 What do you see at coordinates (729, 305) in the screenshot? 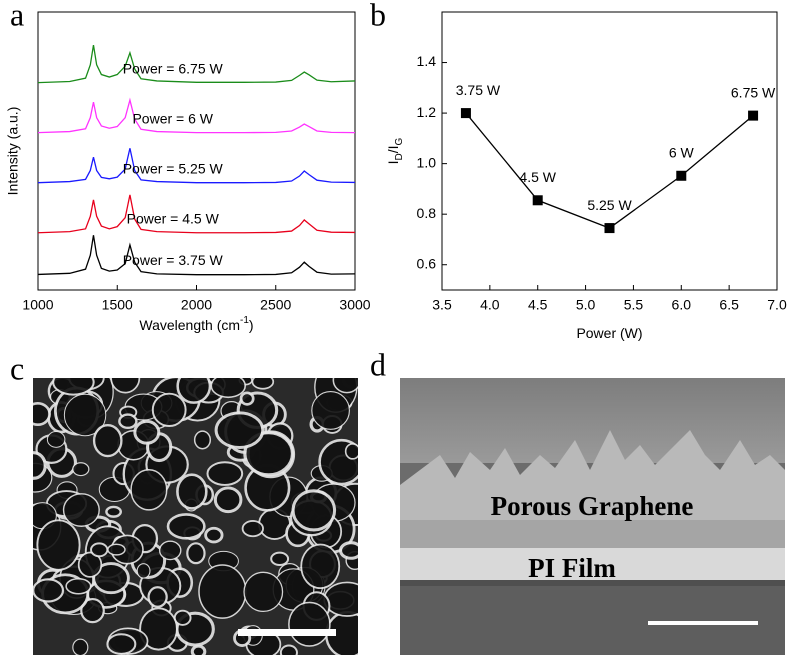
I see `x-tick-label: 6.5` at bounding box center [729, 305].